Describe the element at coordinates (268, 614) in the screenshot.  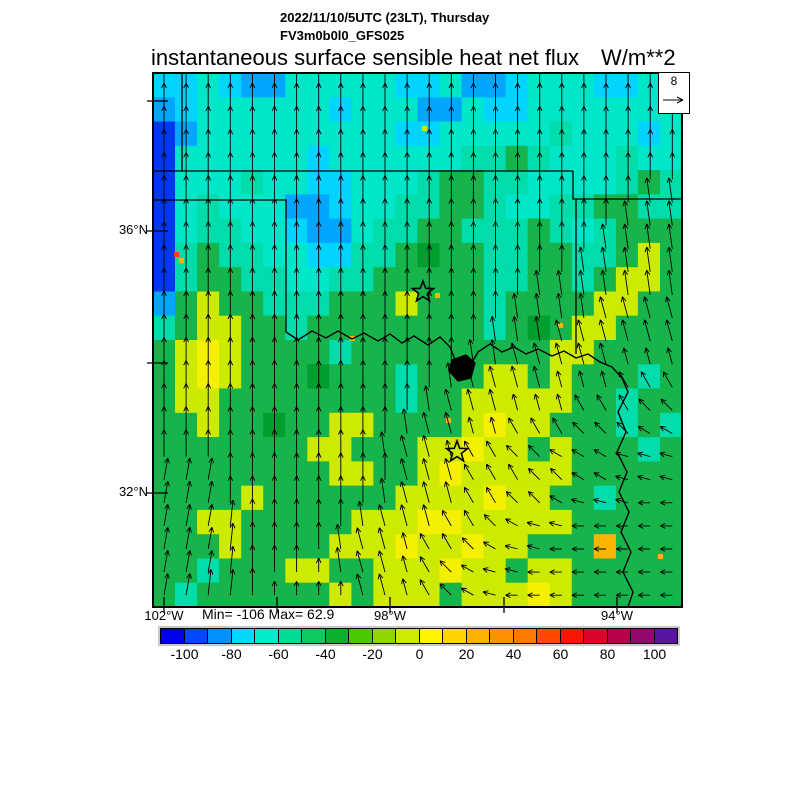
I see `minmax-stats: Min= -106 Max= 62.9` at that location.